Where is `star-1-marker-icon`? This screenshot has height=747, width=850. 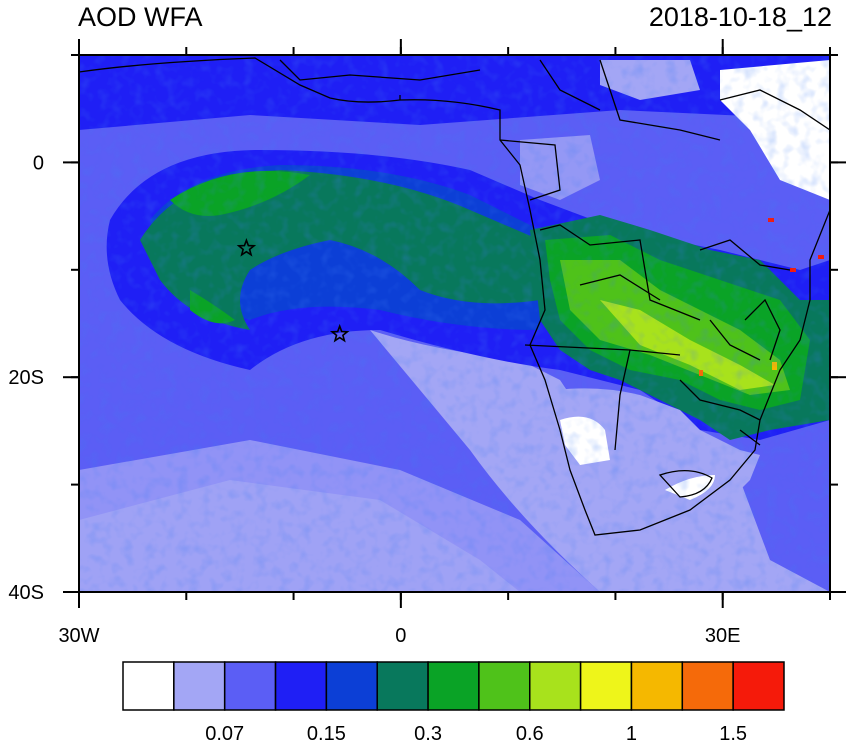 star-1-marker-icon is located at coordinates (246, 247).